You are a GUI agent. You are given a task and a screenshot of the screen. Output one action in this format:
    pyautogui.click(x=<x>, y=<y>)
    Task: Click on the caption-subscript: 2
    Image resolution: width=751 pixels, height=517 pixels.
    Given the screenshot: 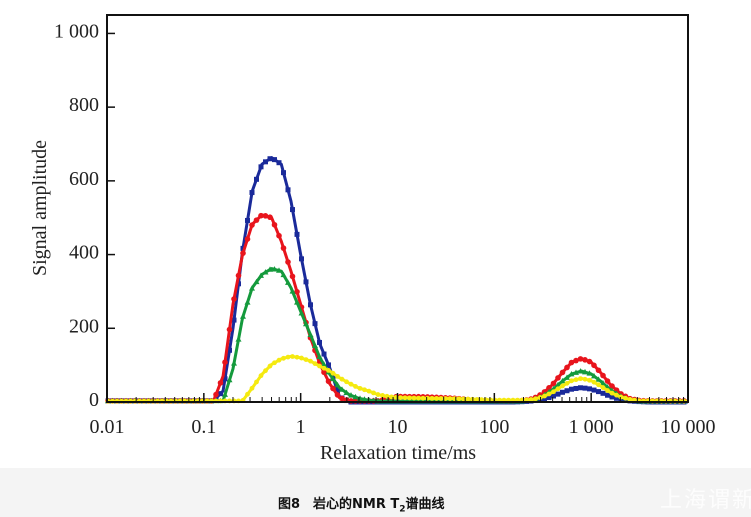 What is the action you would take?
    pyautogui.click(x=402, y=509)
    